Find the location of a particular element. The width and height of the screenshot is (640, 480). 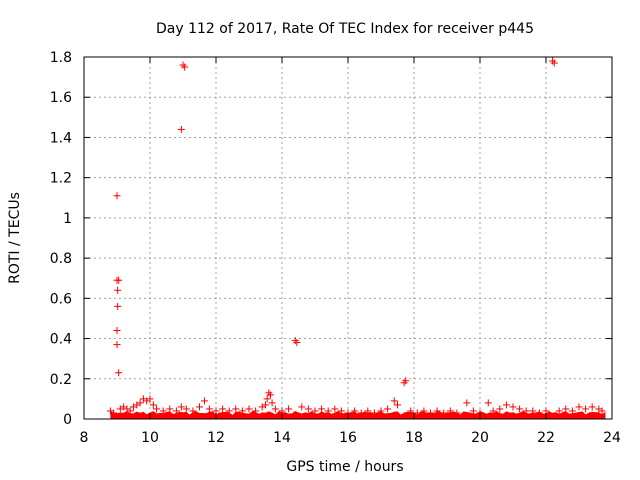

x-tick-label: 24 is located at coordinates (612, 438).